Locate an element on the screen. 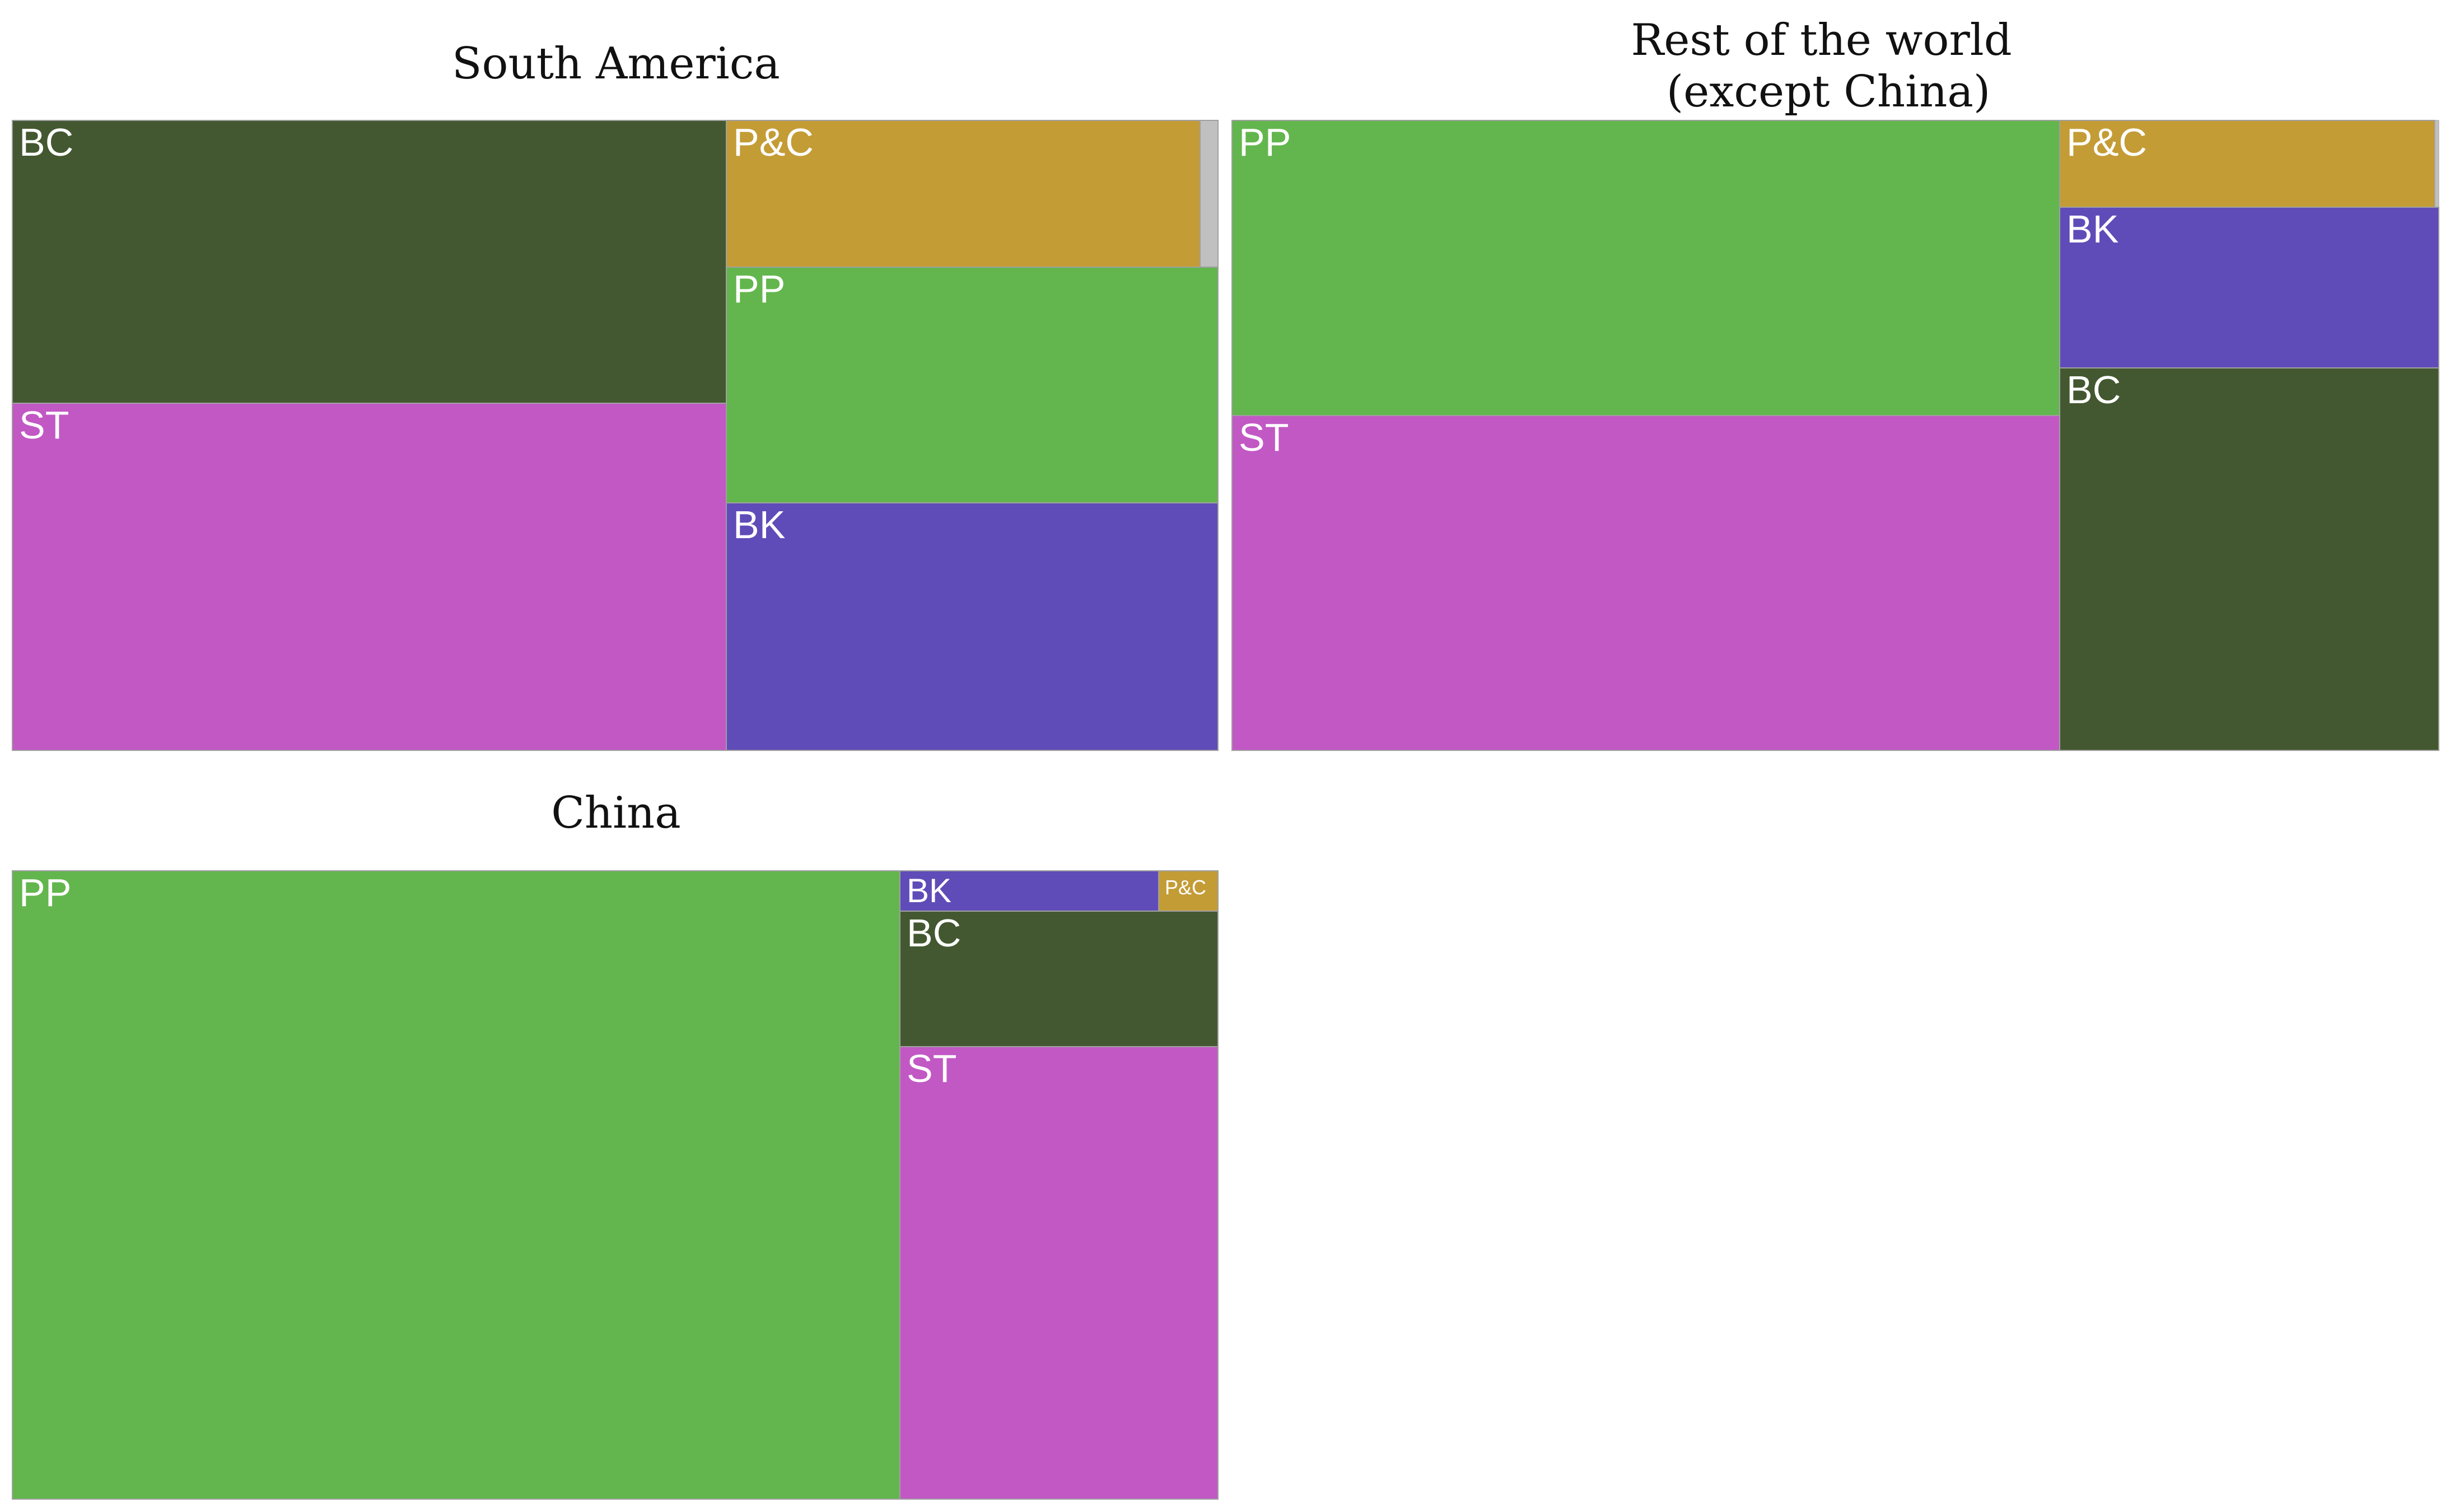 This screenshot has width=2450, height=1512. chart-title-china: China is located at coordinates (616, 813).